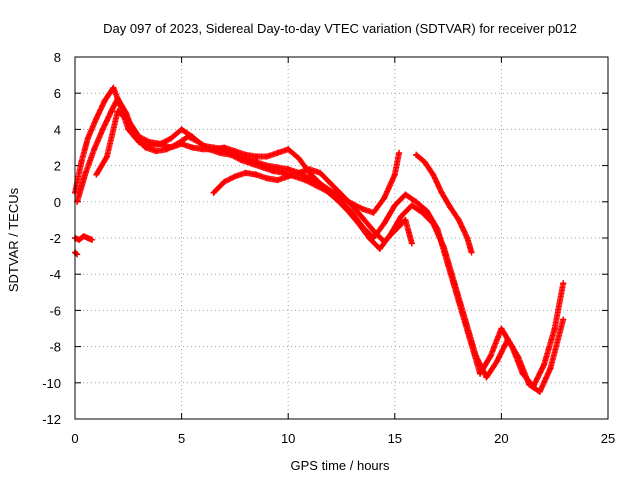 The width and height of the screenshot is (640, 480). I want to click on x-tick-label: 10, so click(288, 438).